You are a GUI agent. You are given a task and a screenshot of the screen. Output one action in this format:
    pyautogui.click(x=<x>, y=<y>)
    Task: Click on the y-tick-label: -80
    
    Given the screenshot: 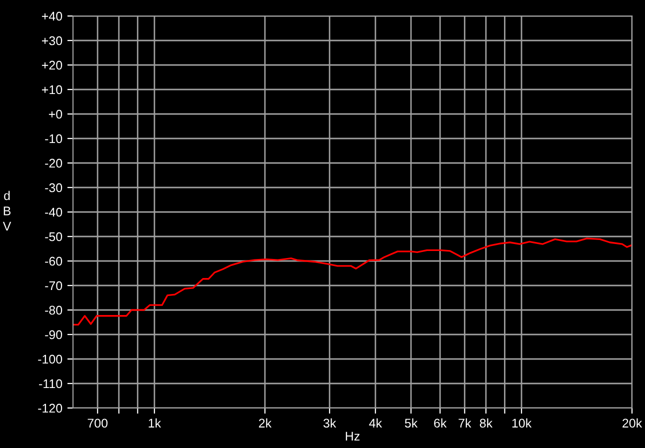 What is the action you would take?
    pyautogui.click(x=53, y=310)
    